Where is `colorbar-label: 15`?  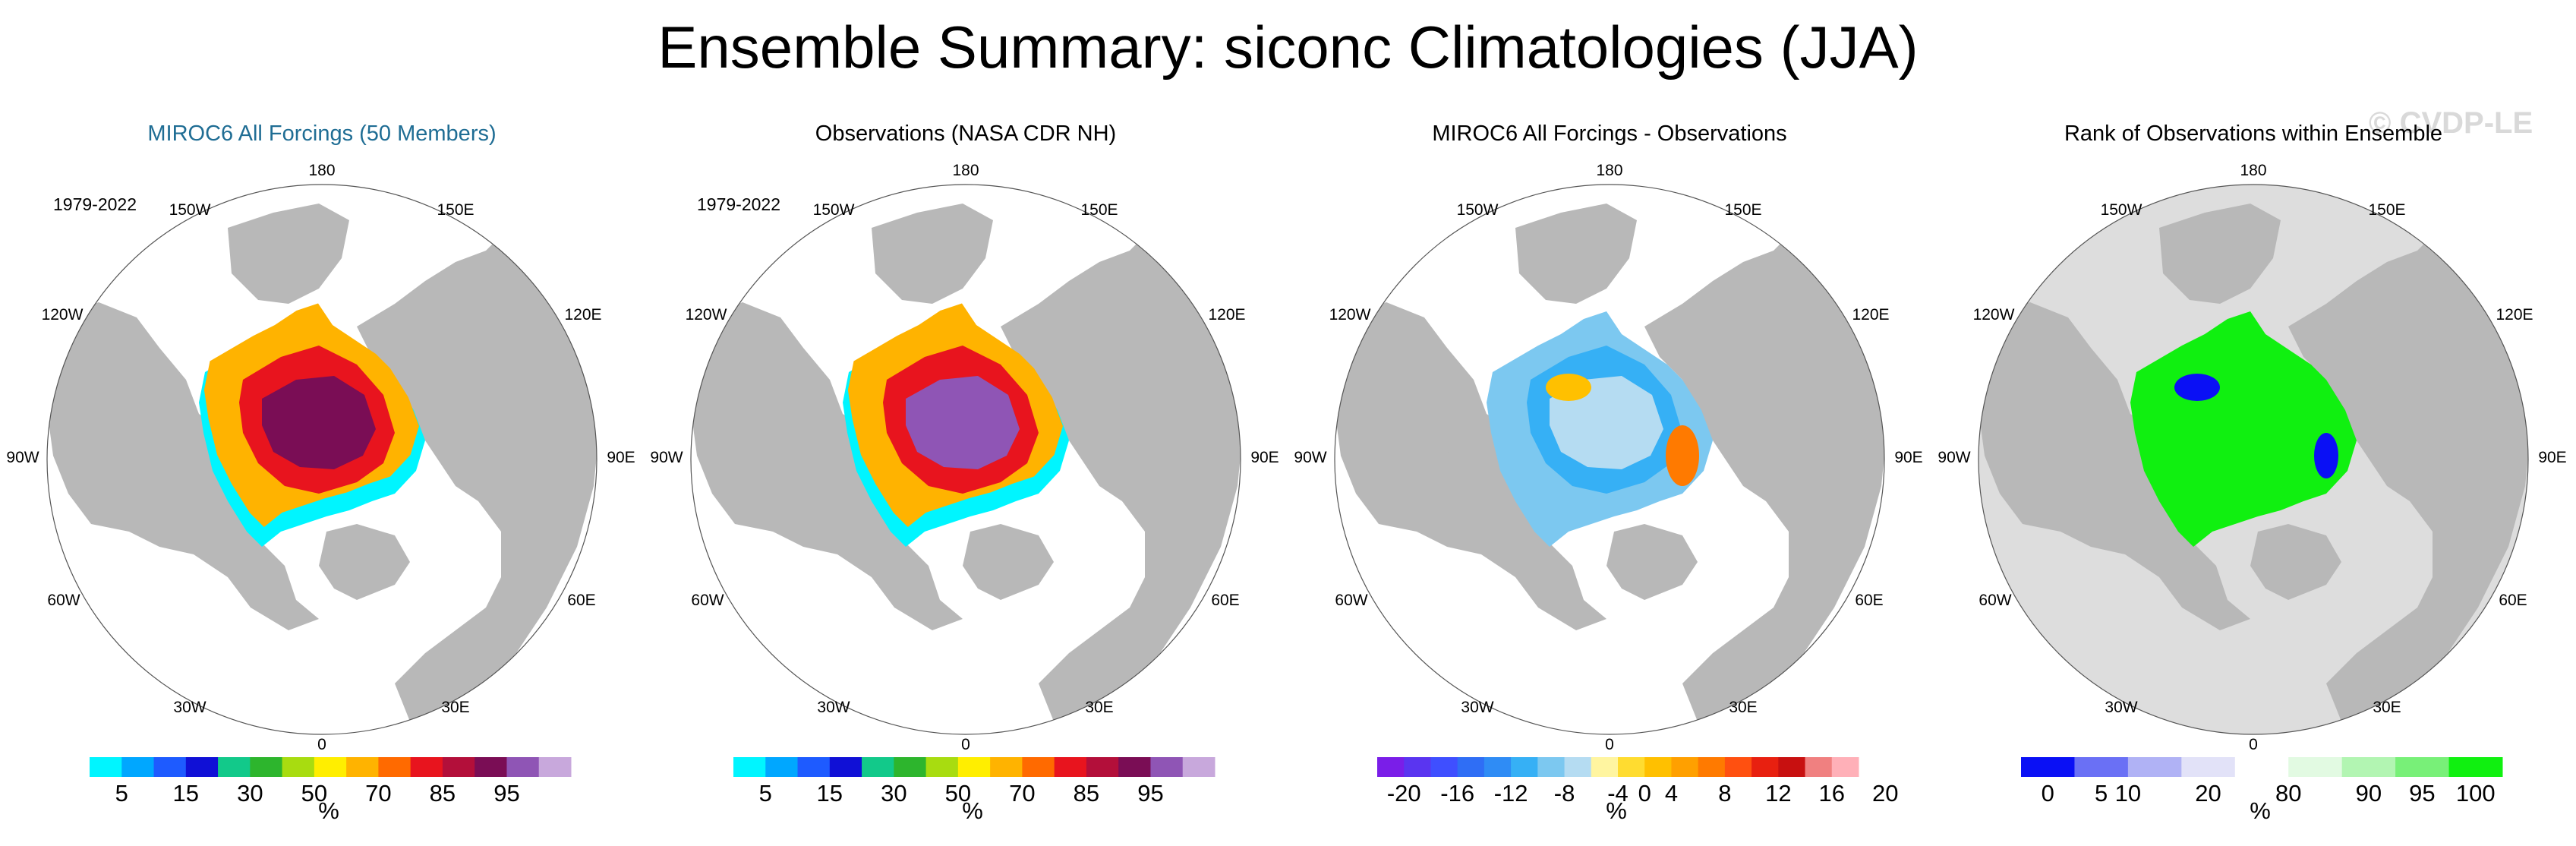 colorbar-label: 15 is located at coordinates (829, 793).